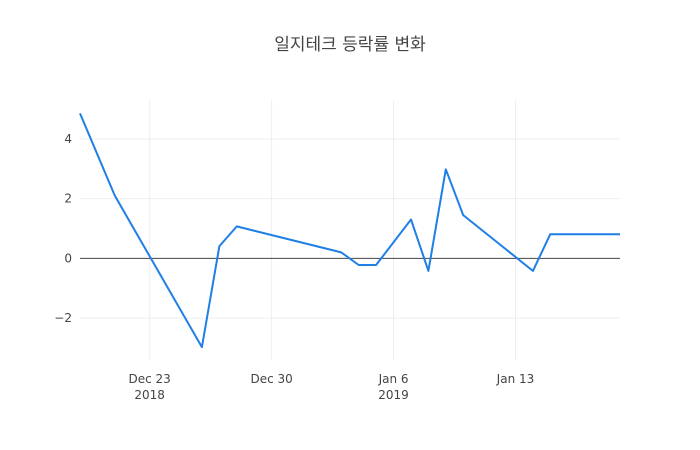 The height and width of the screenshot is (450, 700). I want to click on x-tick-label: Dec 23, so click(150, 379).